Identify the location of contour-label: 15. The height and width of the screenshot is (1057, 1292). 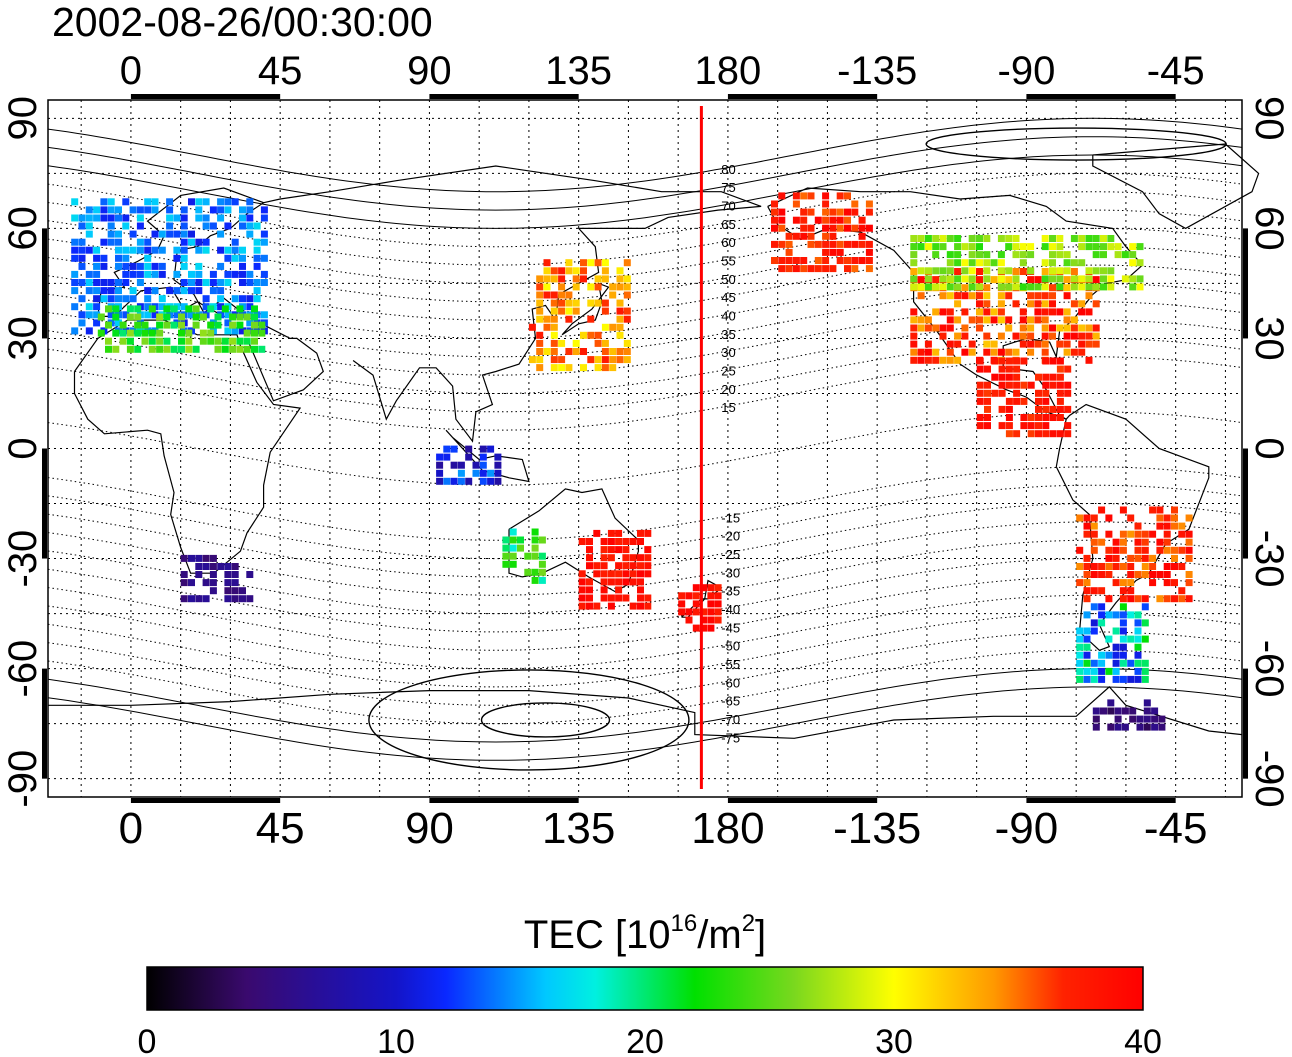
(728, 407).